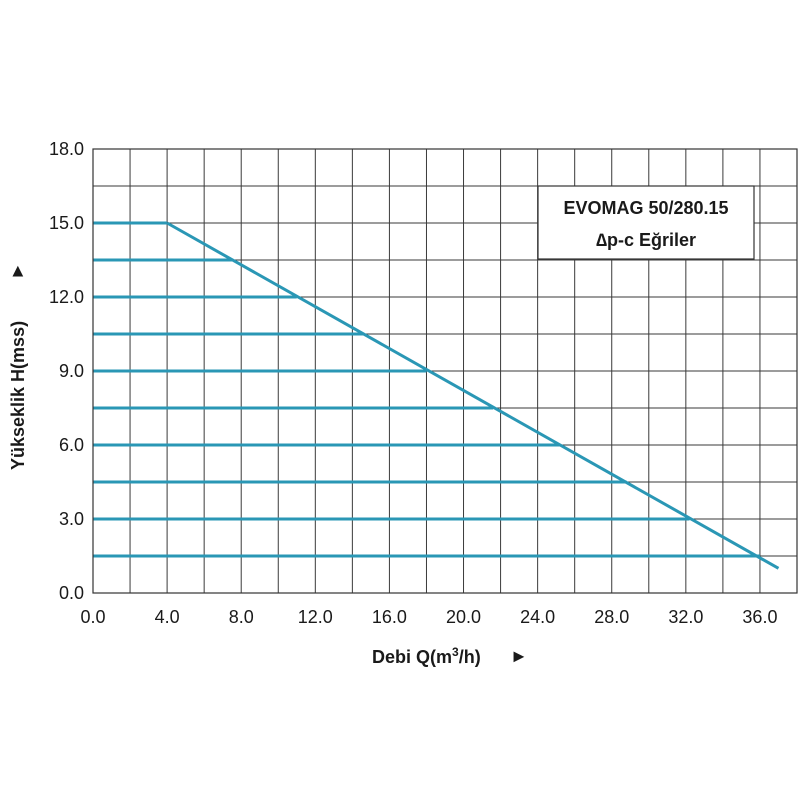 This screenshot has width=800, height=800. What do you see at coordinates (241, 617) in the screenshot?
I see `x-tick-label: 8.0` at bounding box center [241, 617].